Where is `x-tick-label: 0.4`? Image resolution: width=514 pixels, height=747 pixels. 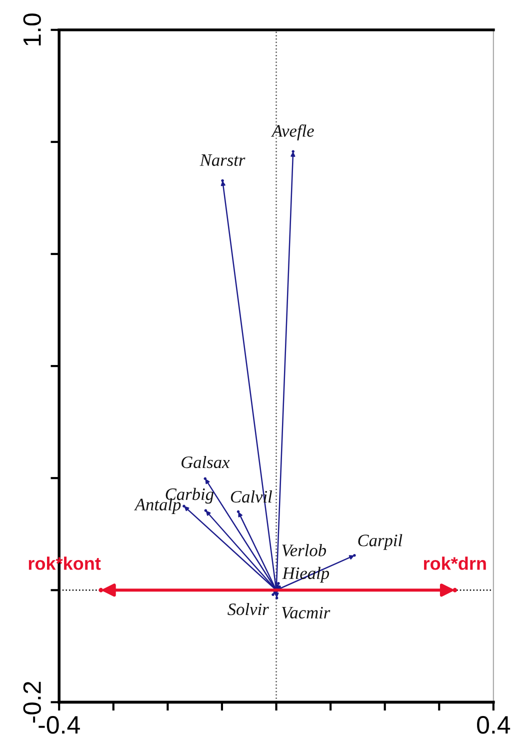
x-tick-label: 0.4 is located at coordinates (493, 725).